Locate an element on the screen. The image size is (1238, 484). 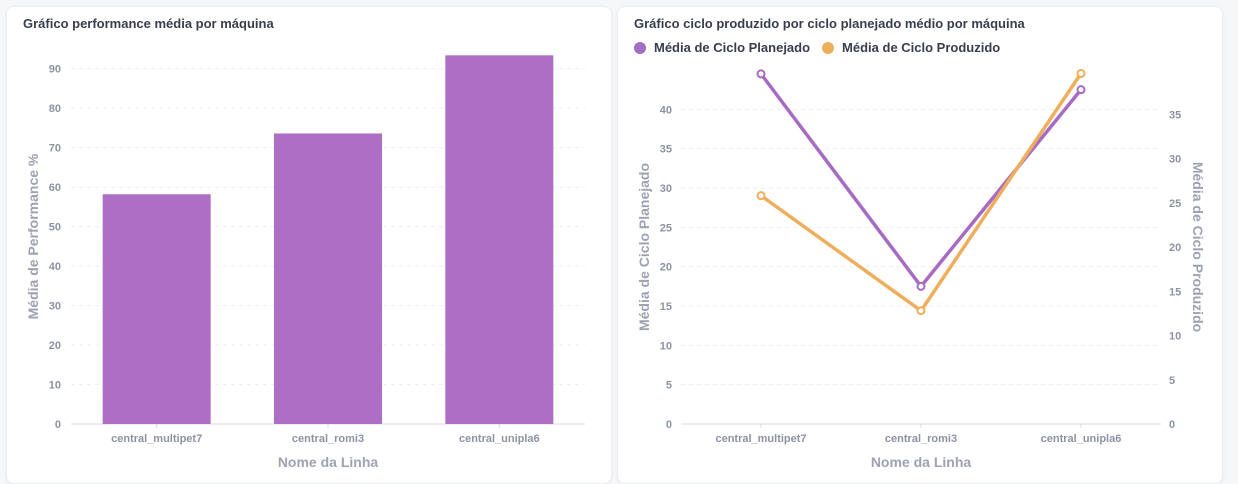
legend-item-planned: Média de Ciclo Planejado is located at coordinates (722, 47).